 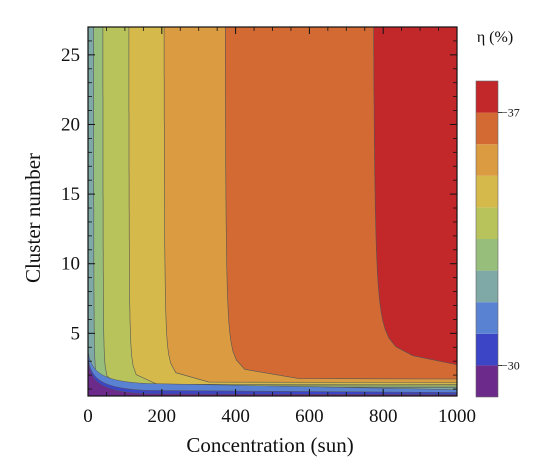 What do you see at coordinates (495, 37) in the screenshot?
I see `colorbar-title: η (%)` at bounding box center [495, 37].